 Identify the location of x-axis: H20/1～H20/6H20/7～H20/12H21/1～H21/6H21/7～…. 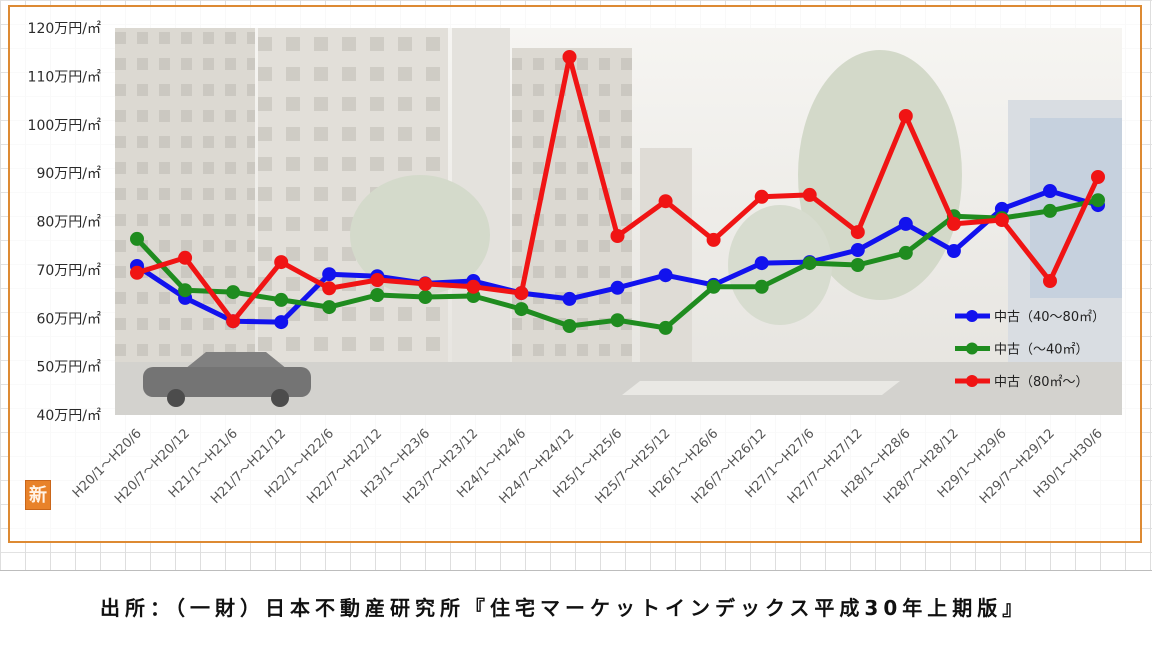
(588, 466).